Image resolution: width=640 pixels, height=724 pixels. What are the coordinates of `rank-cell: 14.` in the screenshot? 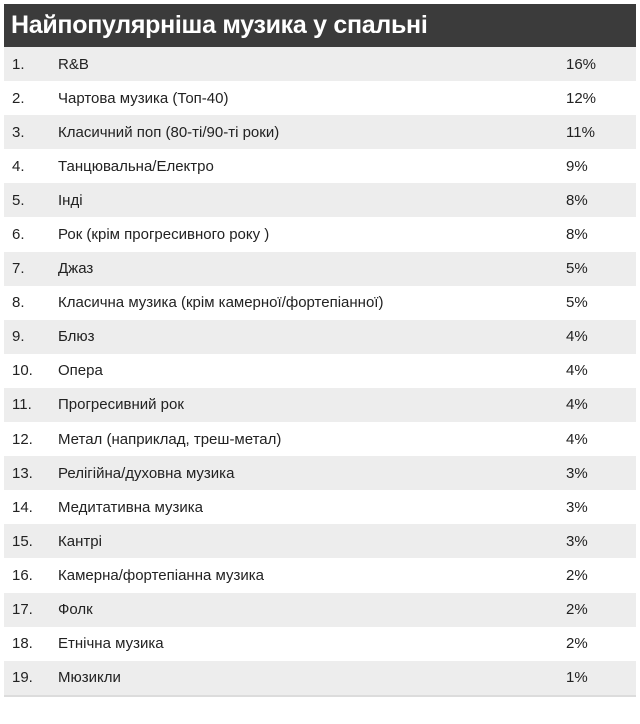 It's located at (22, 507).